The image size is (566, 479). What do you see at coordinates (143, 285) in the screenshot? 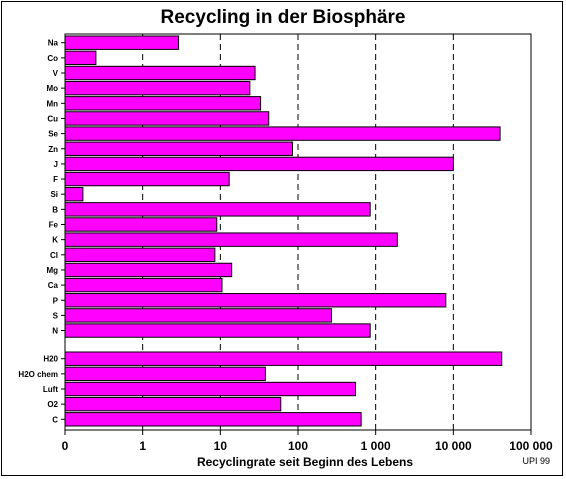
I see `bar-ca` at bounding box center [143, 285].